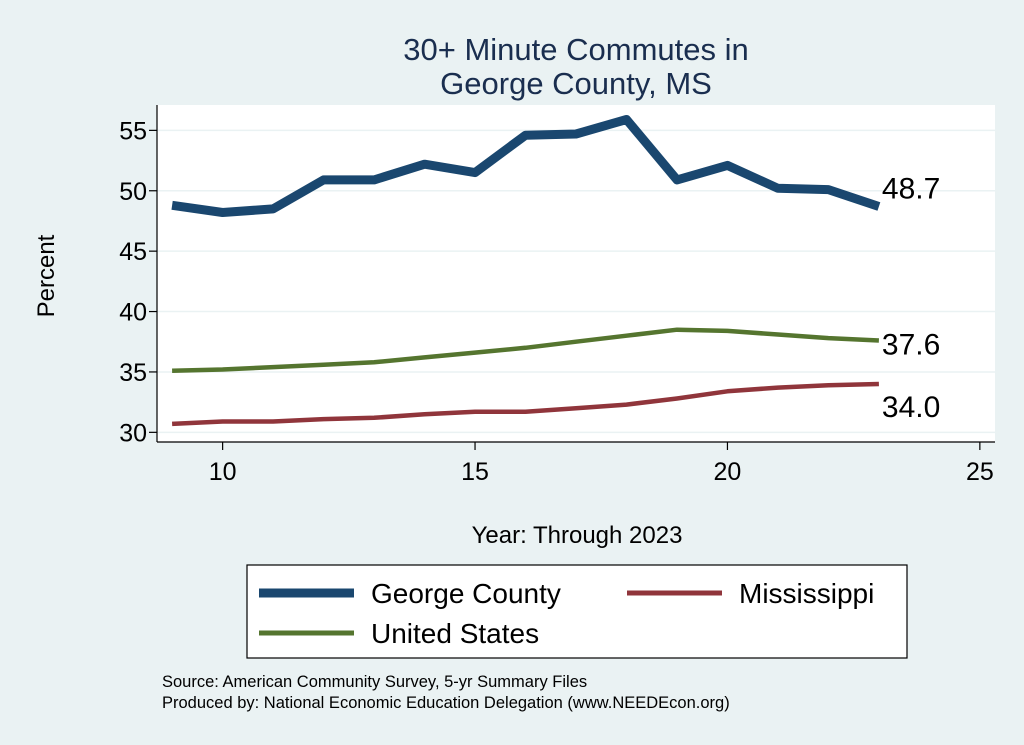 The height and width of the screenshot is (745, 1024). I want to click on y-axis-title: Percent, so click(46, 275).